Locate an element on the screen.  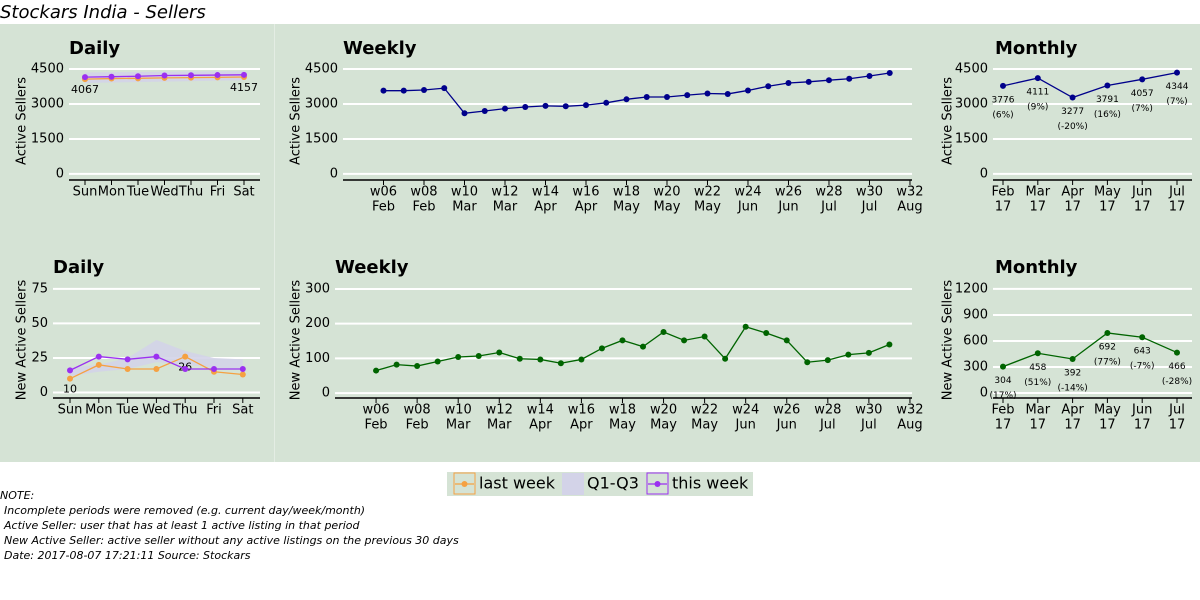
x-tick-label: w22 is located at coordinates (707, 192).